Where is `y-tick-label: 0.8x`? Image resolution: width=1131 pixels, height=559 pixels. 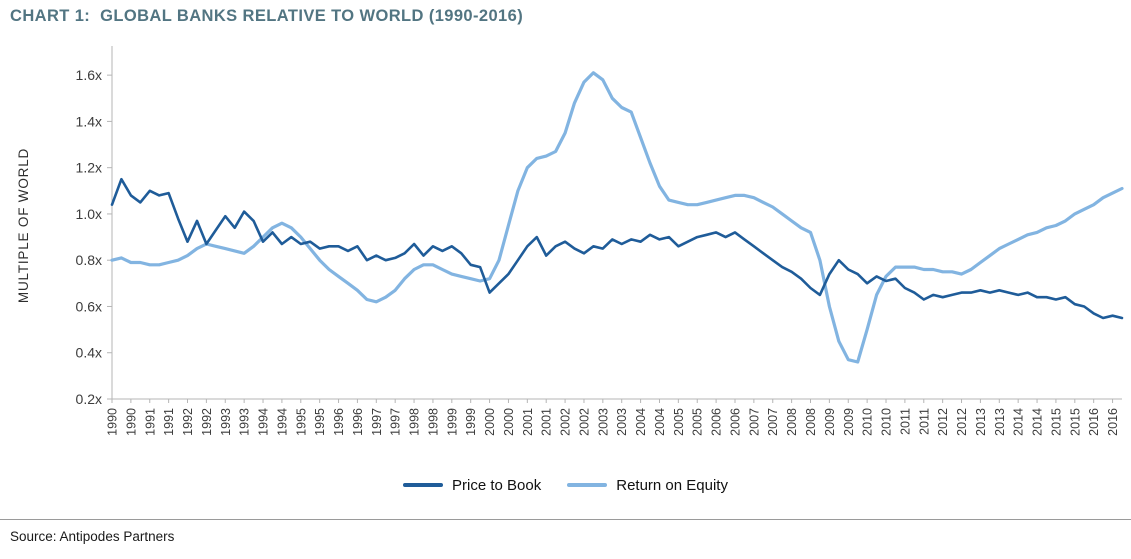
y-tick-label: 0.8x is located at coordinates (89, 260).